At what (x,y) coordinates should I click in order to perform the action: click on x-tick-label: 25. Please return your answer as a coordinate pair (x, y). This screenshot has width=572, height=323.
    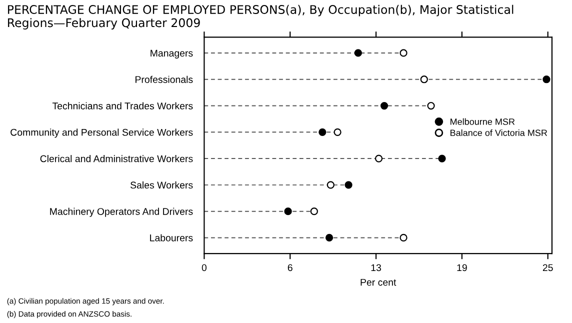
    Looking at the image, I should click on (547, 268).